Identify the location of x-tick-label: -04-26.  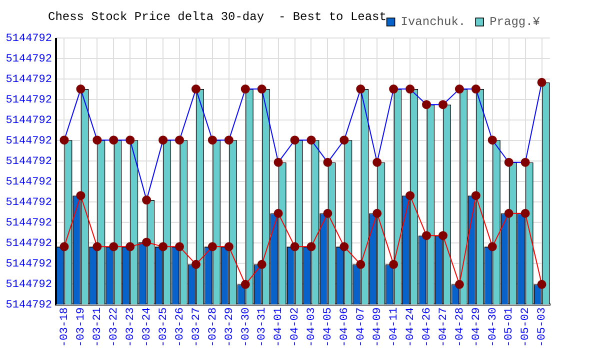
(427, 327).